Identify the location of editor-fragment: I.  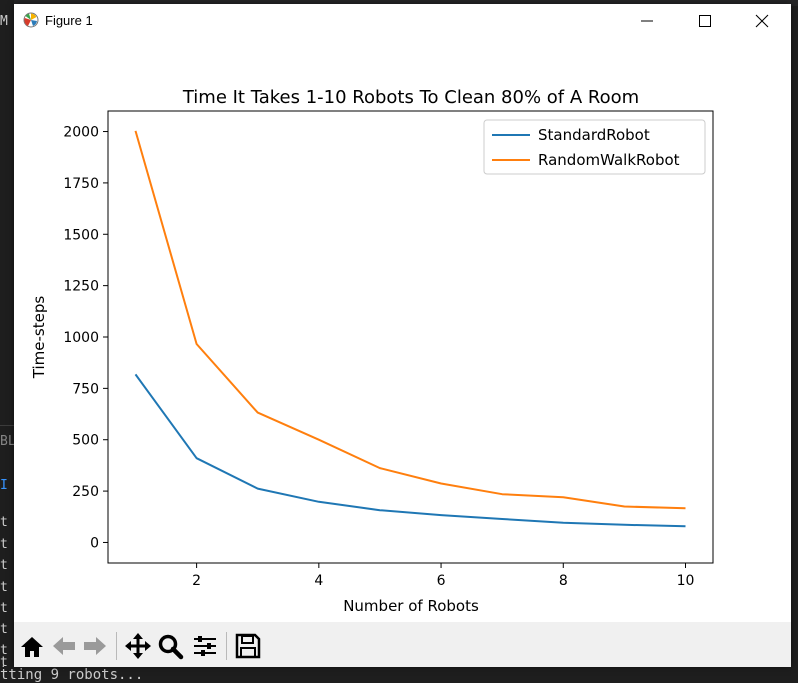
(4, 485).